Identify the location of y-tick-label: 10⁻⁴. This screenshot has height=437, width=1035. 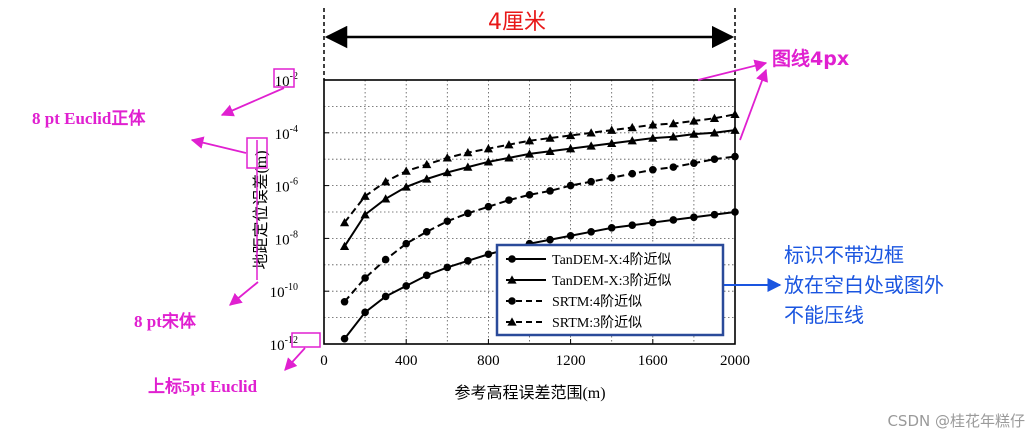
(286, 133).